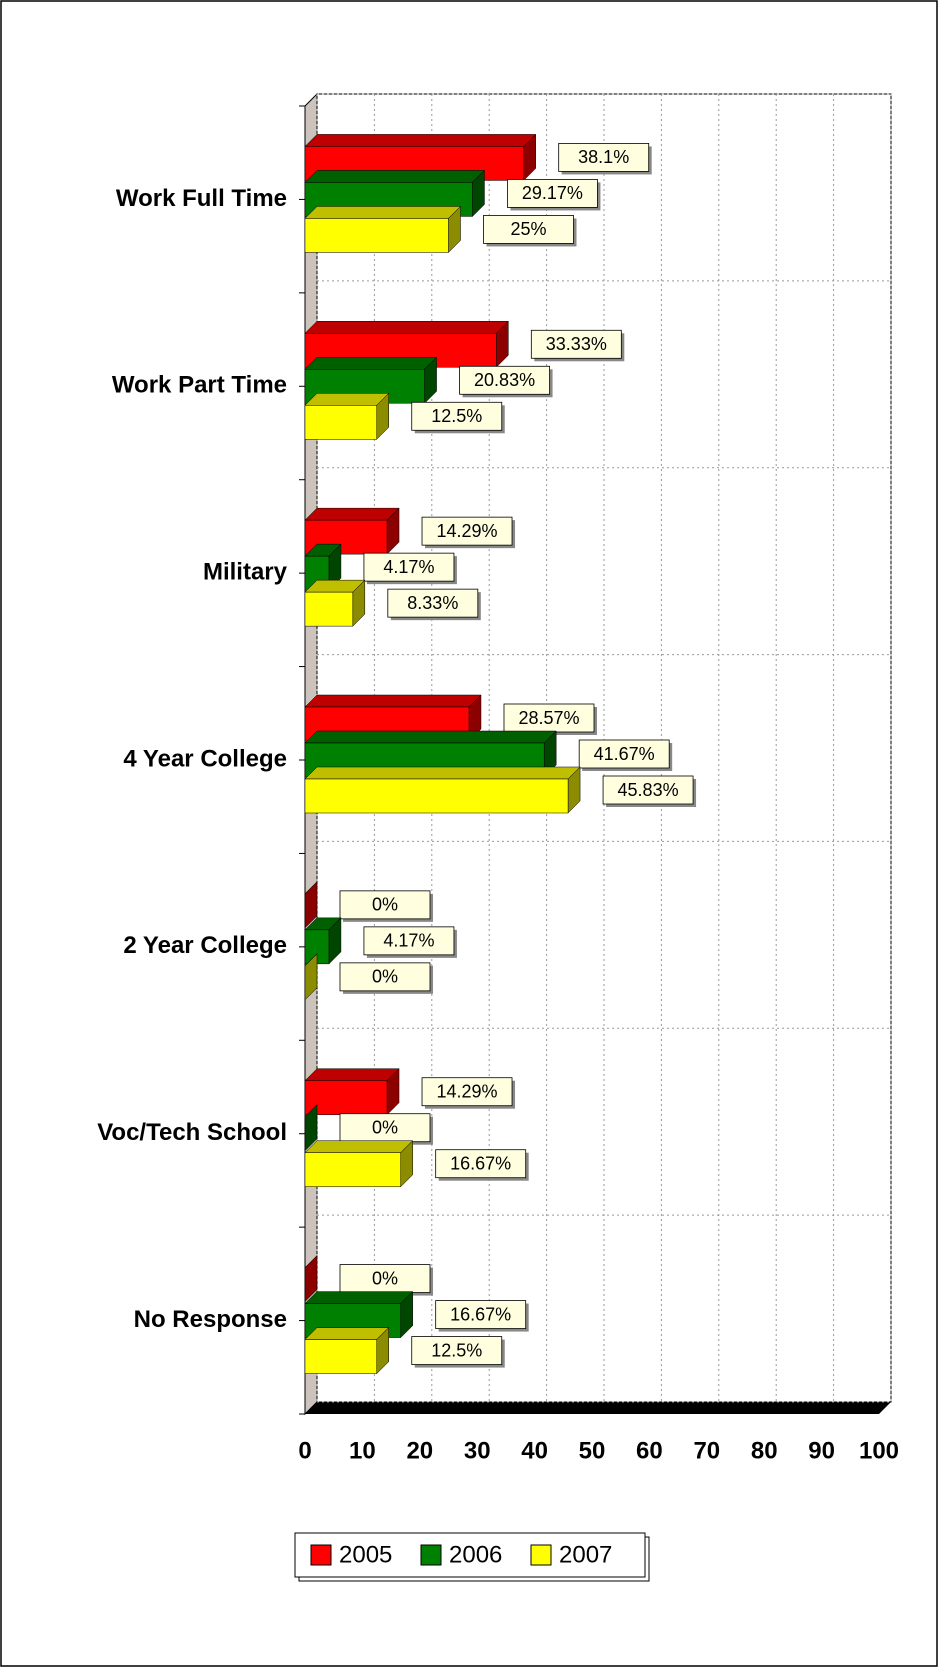  I want to click on x-tick-label: 100, so click(879, 1450).